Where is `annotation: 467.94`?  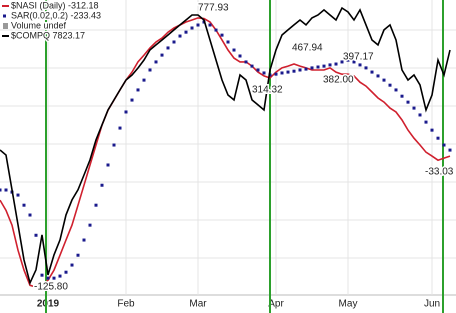 annotation: 467.94 is located at coordinates (307, 48).